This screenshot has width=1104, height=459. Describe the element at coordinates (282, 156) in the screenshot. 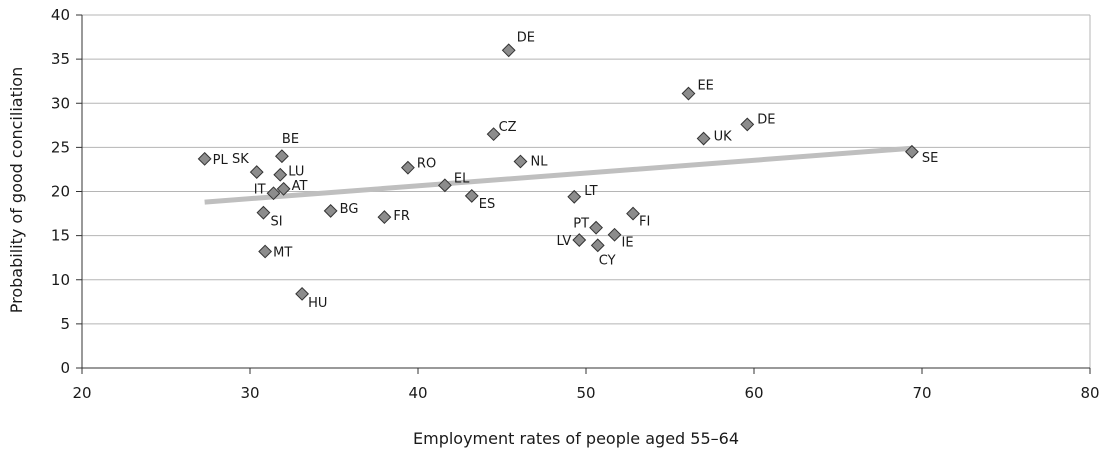

I see `data-point-be` at that location.